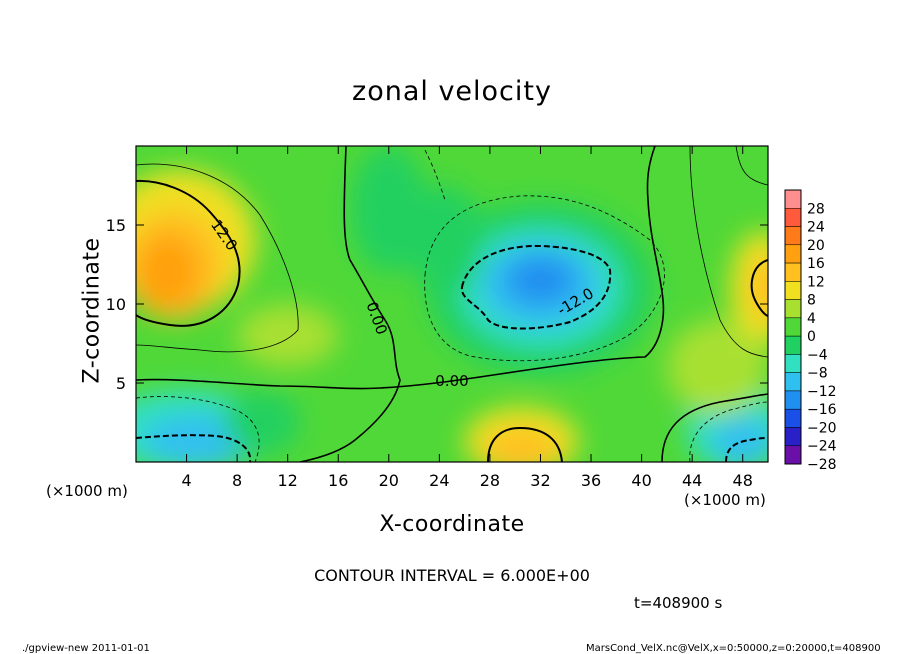 The width and height of the screenshot is (904, 654). I want to click on colorbar-tick-label: 4, so click(811, 319).